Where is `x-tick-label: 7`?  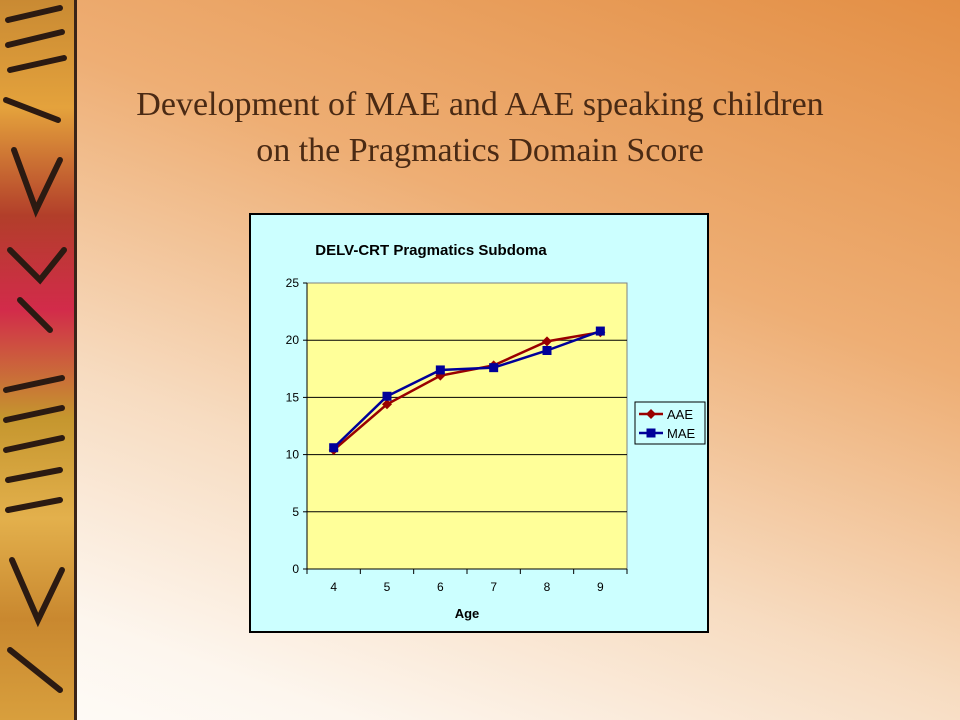 x-tick-label: 7 is located at coordinates (493, 587).